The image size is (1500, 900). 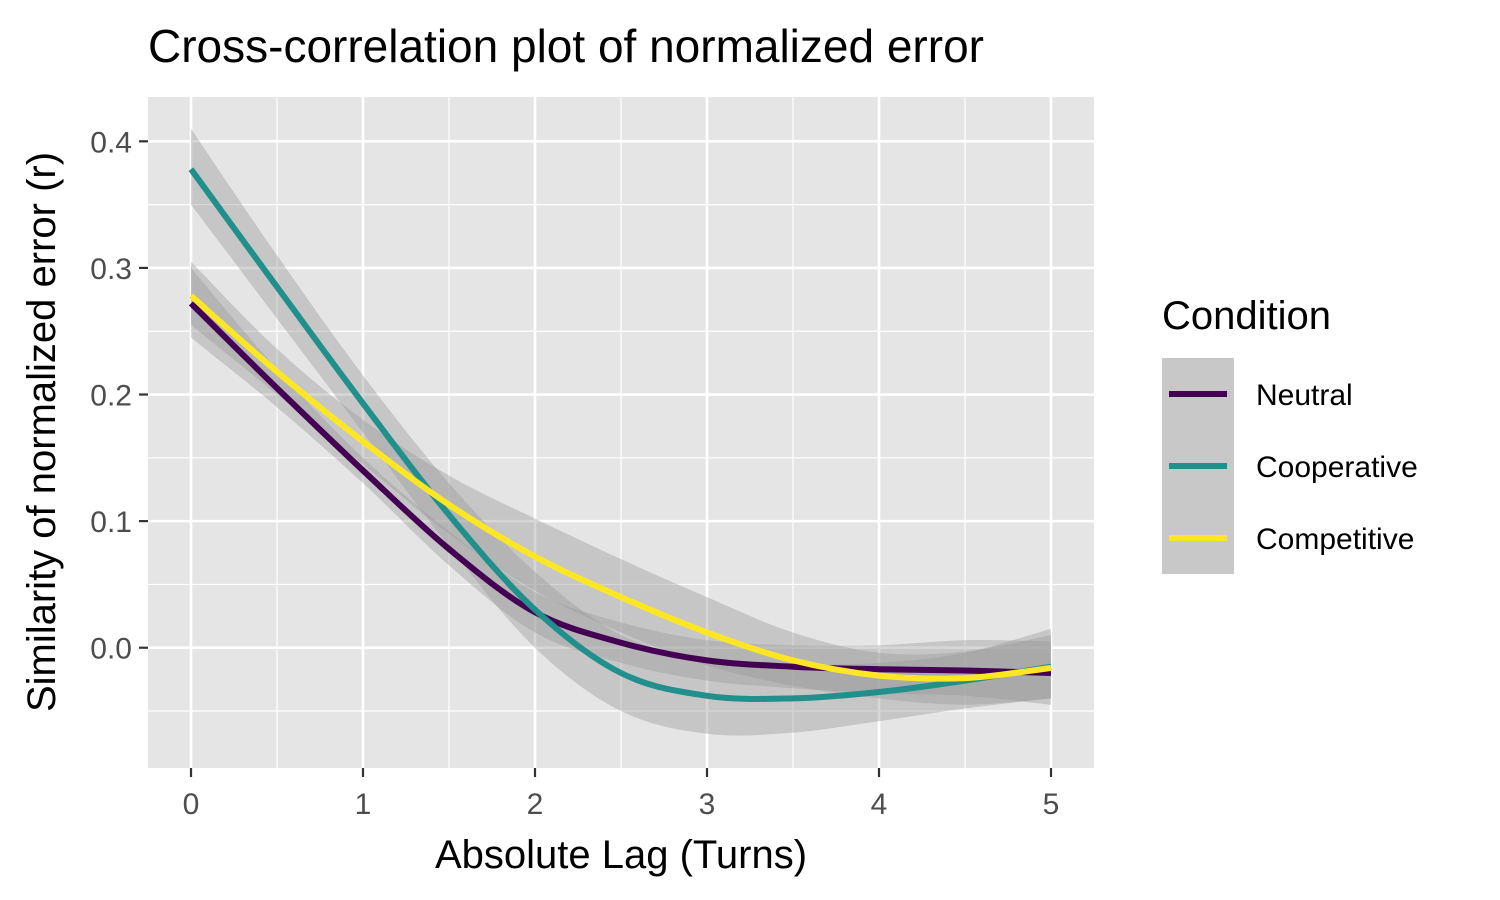 I want to click on x-tick-label: 4, so click(x=879, y=804).